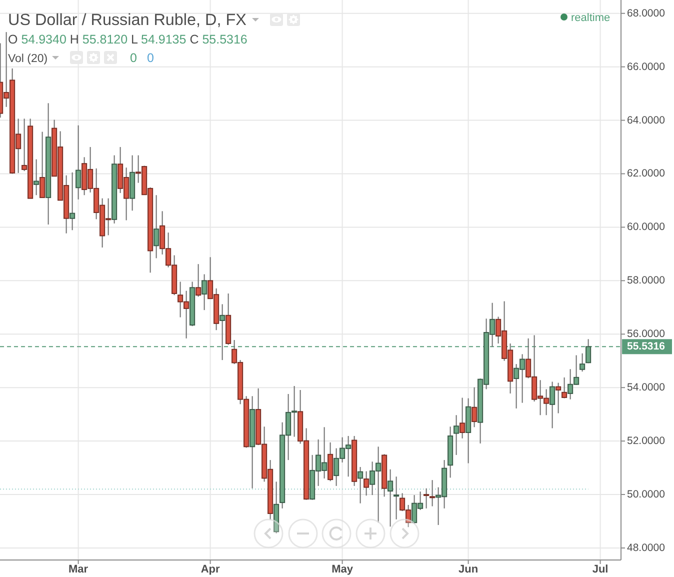  What do you see at coordinates (590, 18) in the screenshot?
I see `annotation: realtime` at bounding box center [590, 18].